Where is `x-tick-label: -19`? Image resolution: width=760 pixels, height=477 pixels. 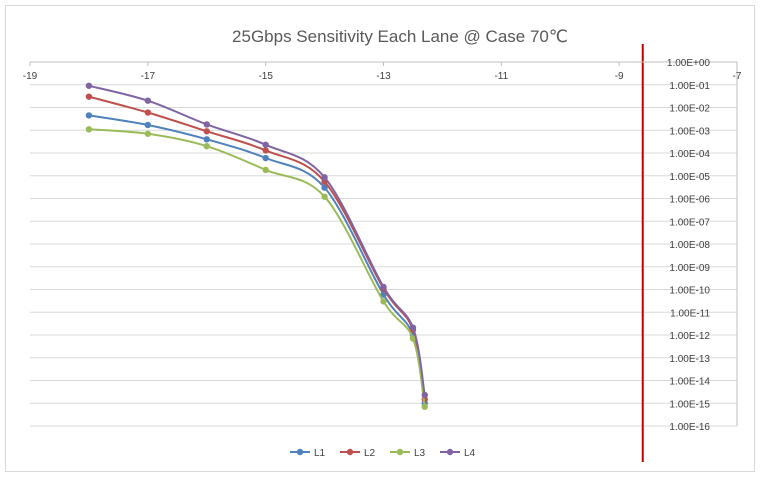
x-tick-label: -19 is located at coordinates (30, 76).